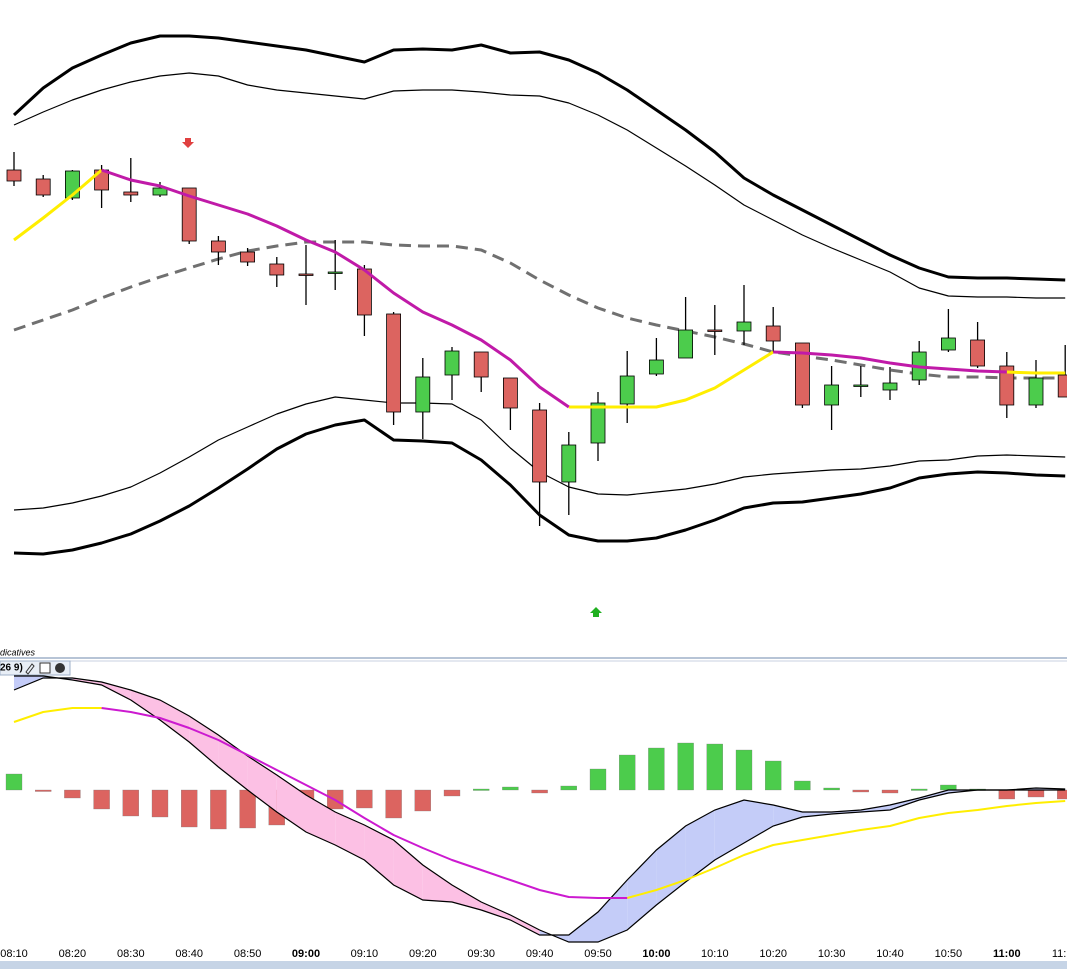 The height and width of the screenshot is (969, 1067). I want to click on x-tick-label: 09:10, so click(365, 954).